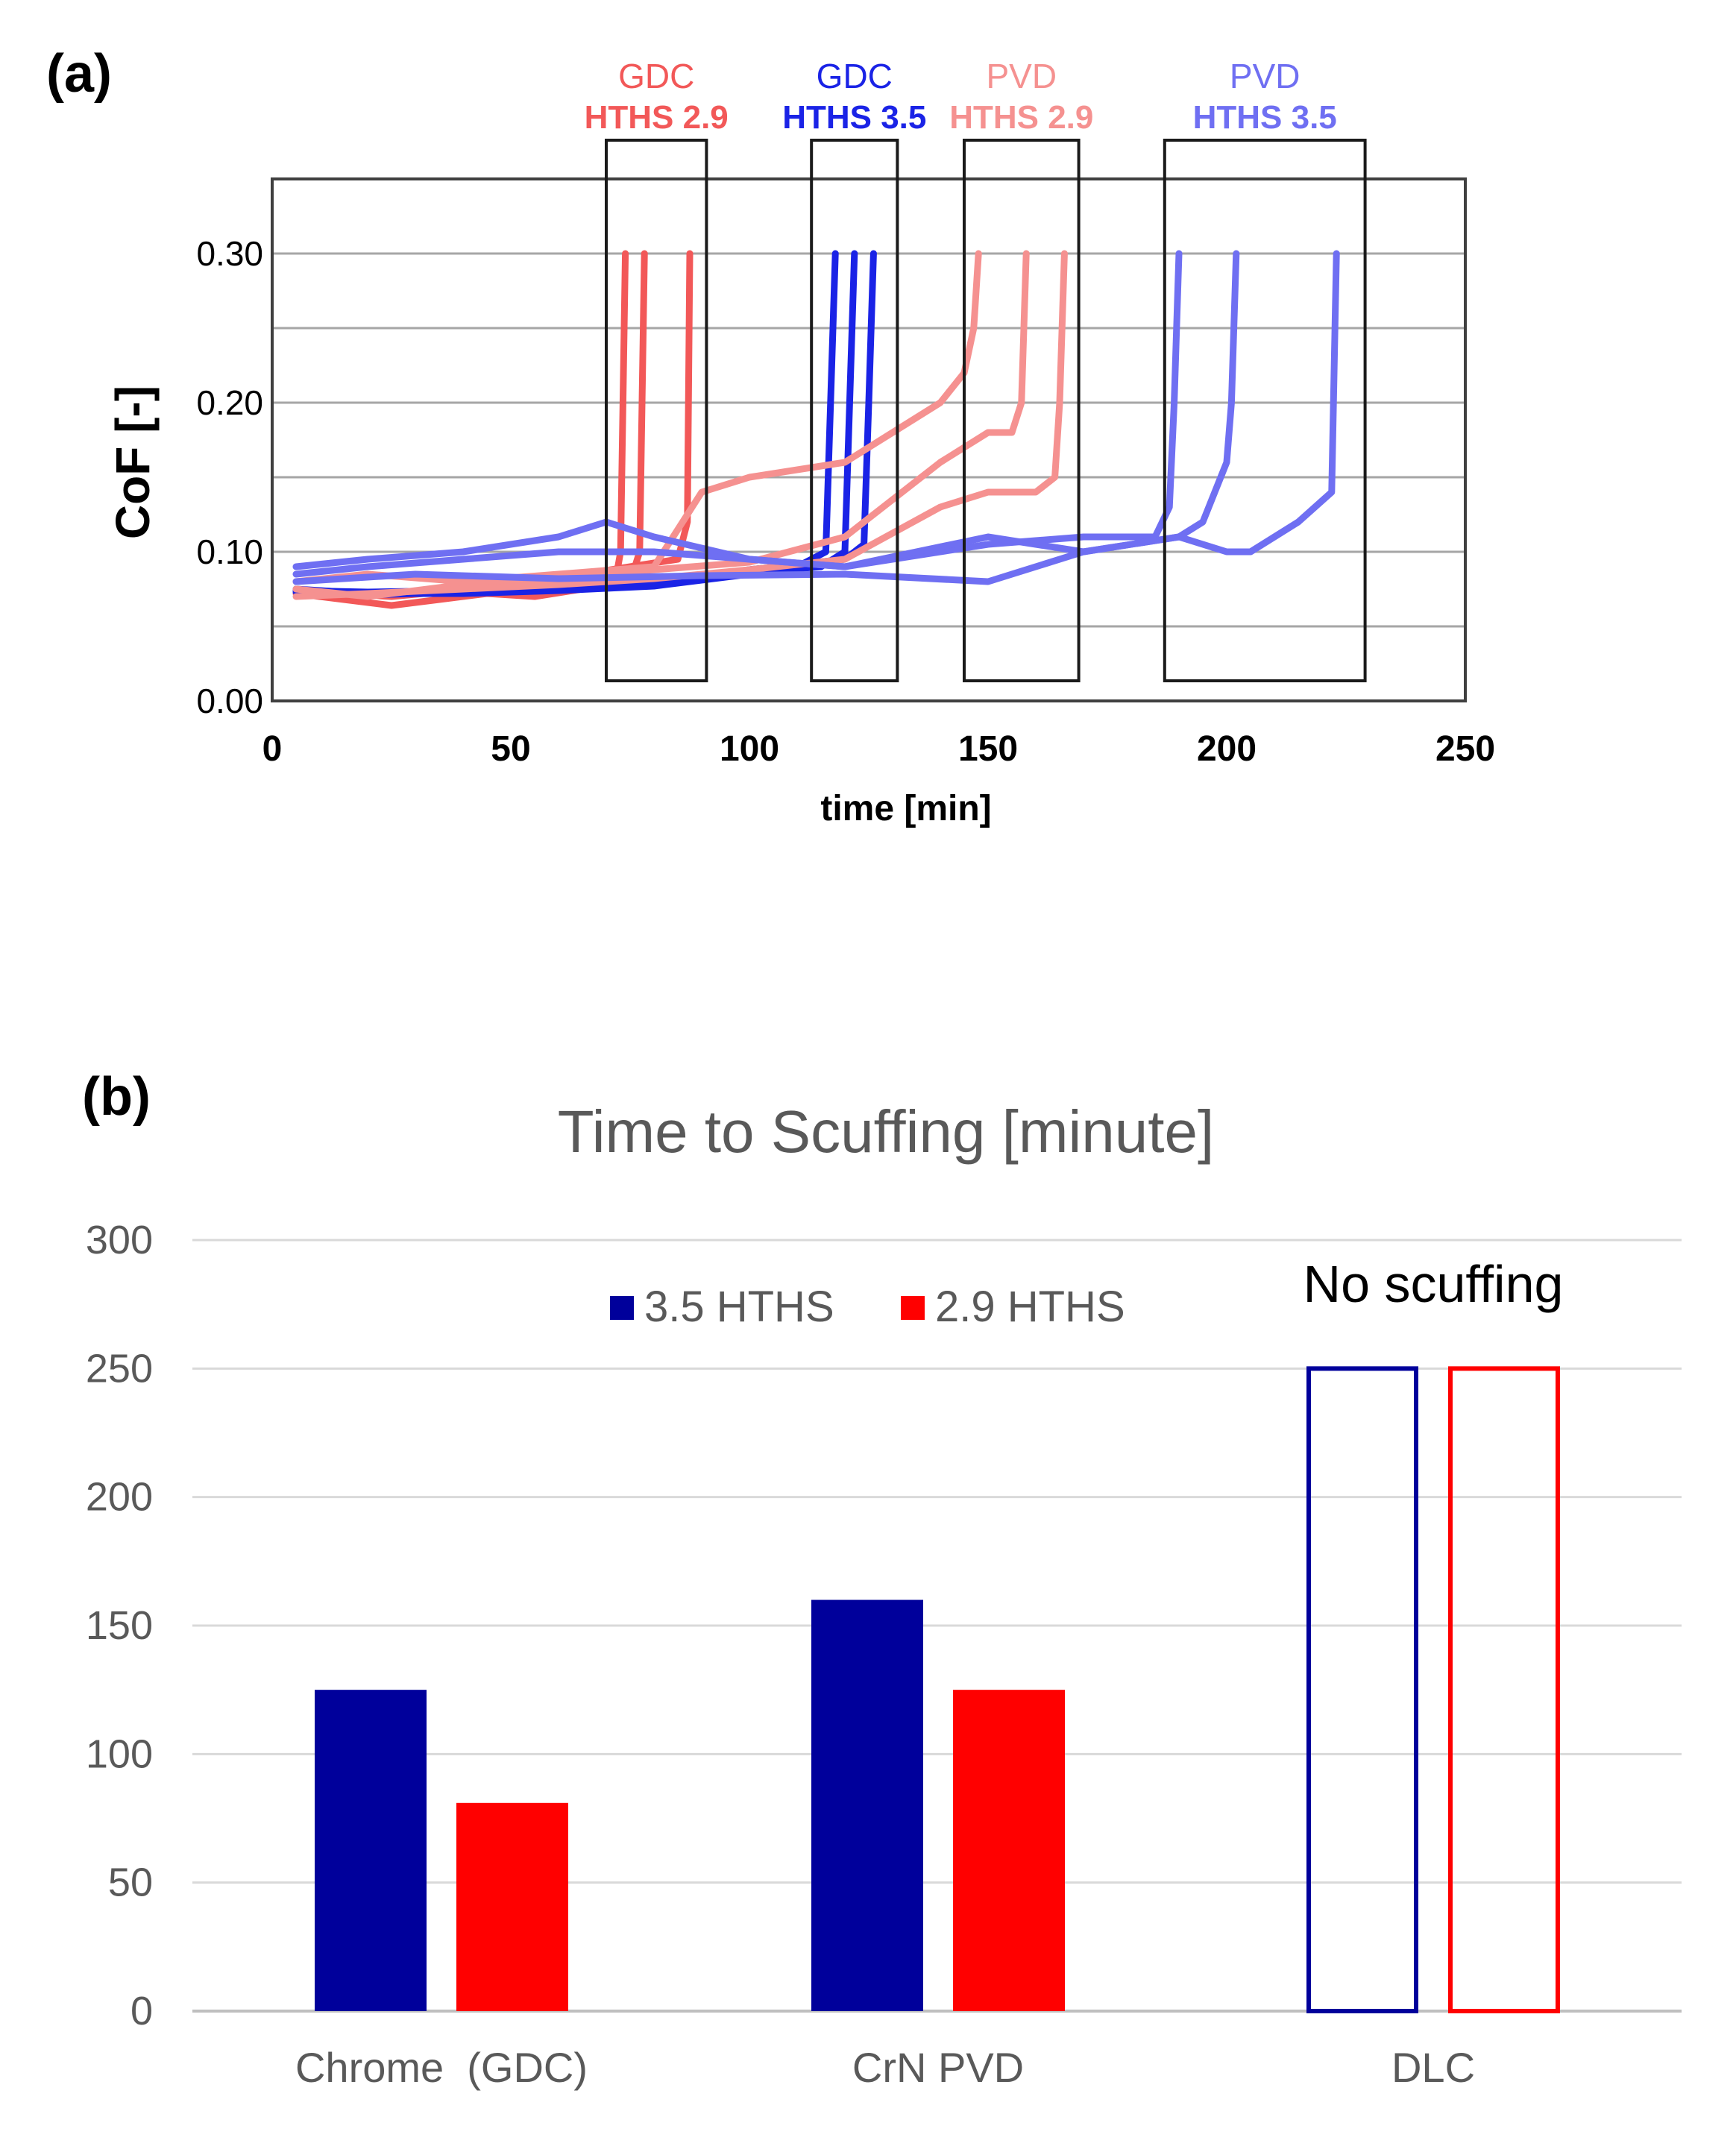 This screenshot has height=2155, width=1736. Describe the element at coordinates (1021, 118) in the screenshot. I see `annotation-subtitle-pvd29: HTHS 2.9` at that location.